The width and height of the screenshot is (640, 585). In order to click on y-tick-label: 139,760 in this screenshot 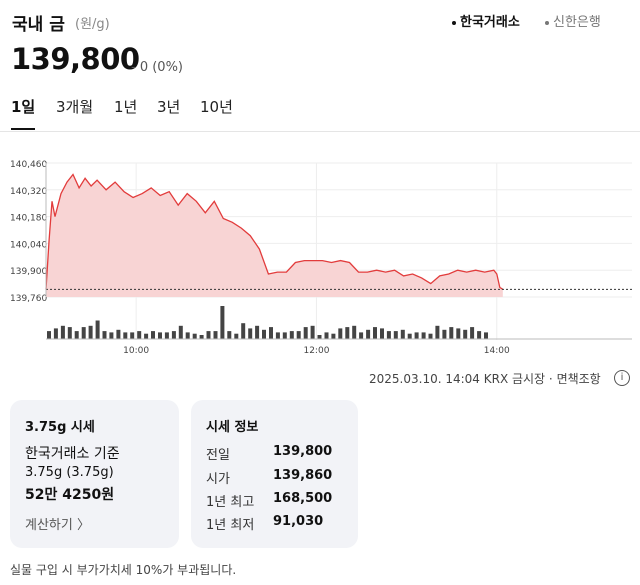, I will do `click(28, 299)`.